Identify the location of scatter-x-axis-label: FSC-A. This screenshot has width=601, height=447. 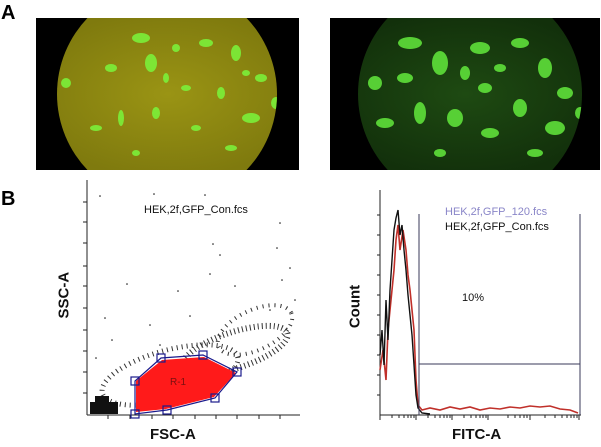
(173, 434).